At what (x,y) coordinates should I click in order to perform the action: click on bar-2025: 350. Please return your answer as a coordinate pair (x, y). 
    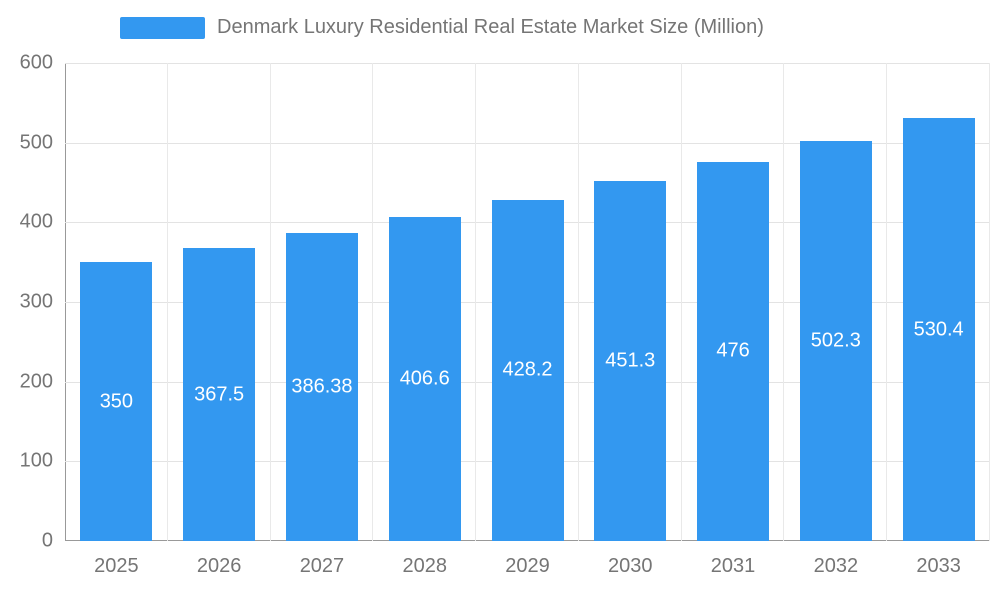
    Looking at the image, I should click on (116, 401).